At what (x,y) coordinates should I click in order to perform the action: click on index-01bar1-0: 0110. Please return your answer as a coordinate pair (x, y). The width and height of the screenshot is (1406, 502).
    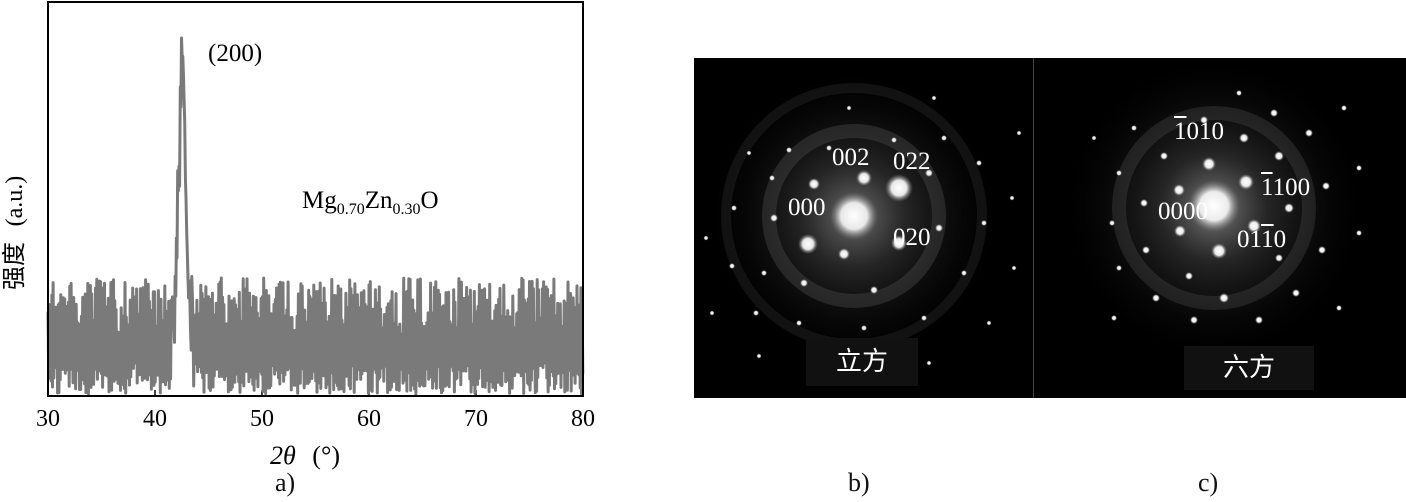
    Looking at the image, I should click on (1262, 239).